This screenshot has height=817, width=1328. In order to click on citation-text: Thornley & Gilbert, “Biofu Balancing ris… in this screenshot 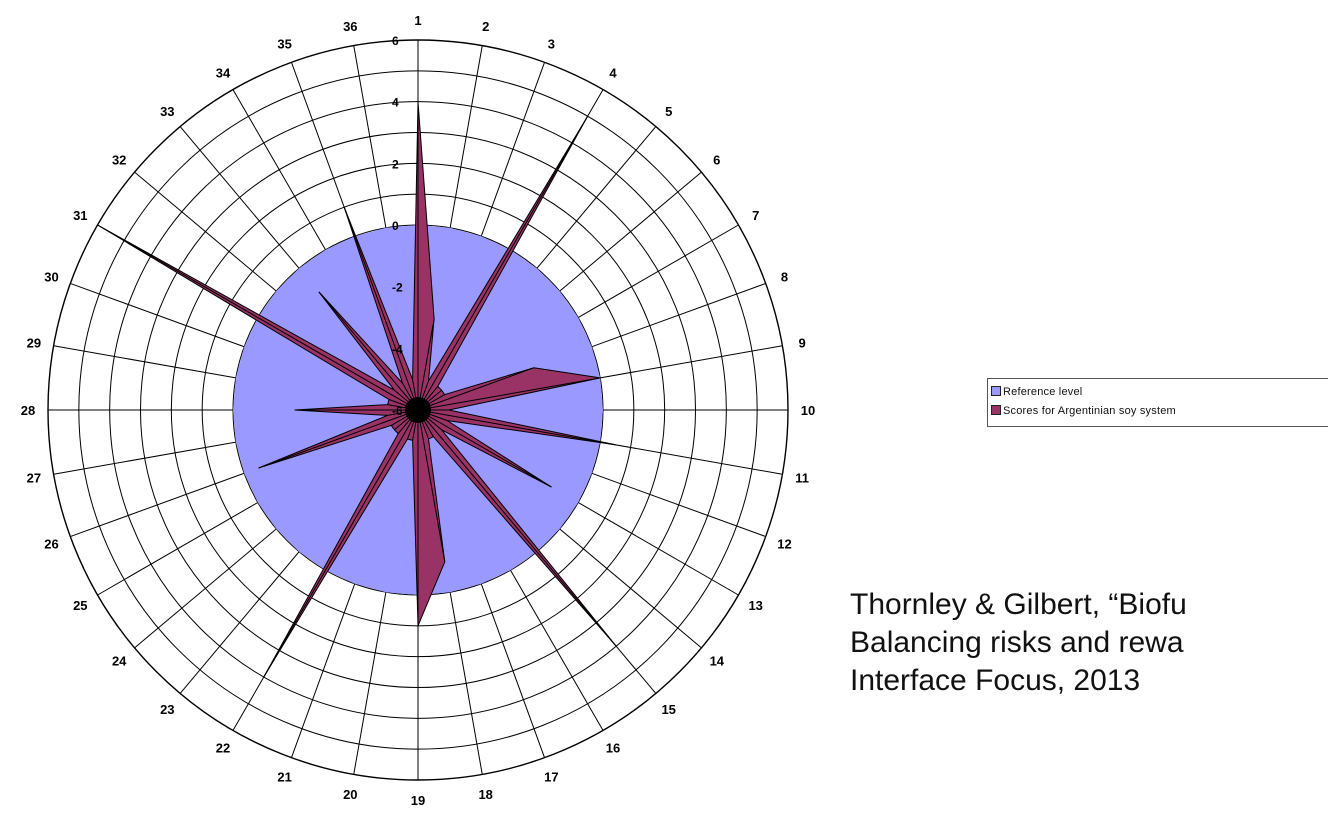, I will do `click(1018, 643)`.